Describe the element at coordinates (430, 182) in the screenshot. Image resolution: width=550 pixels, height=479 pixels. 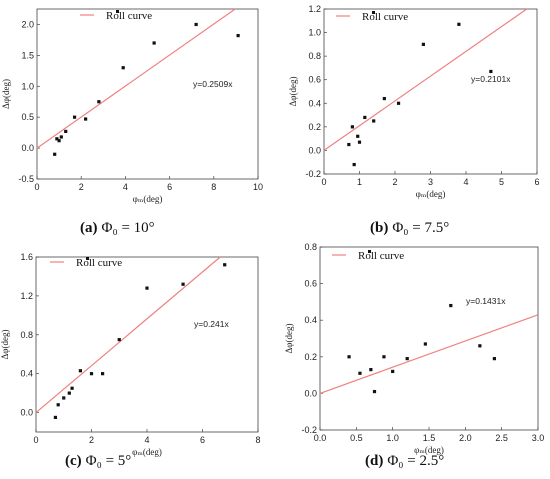
I see `x-tick-label: 3` at that location.